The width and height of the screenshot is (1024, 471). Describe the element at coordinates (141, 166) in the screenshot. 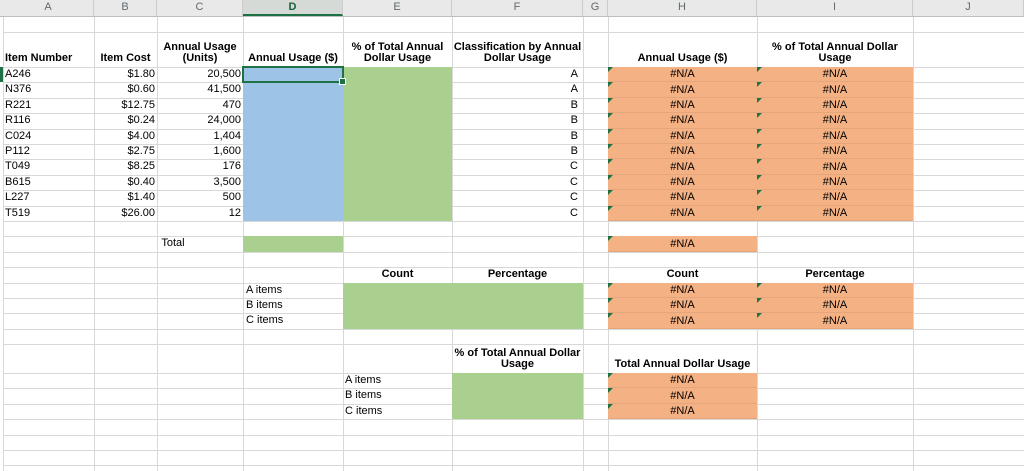

I see `cell-item-cost: $8.25` at that location.